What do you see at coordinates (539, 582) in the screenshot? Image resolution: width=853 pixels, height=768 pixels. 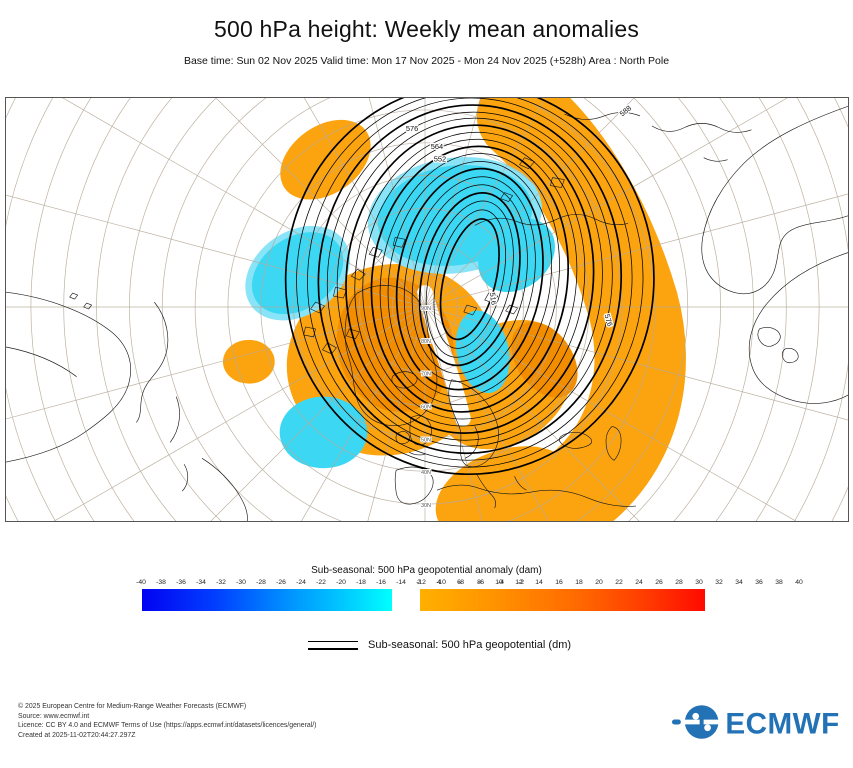 I see `colorbar-tick: 14` at bounding box center [539, 582].